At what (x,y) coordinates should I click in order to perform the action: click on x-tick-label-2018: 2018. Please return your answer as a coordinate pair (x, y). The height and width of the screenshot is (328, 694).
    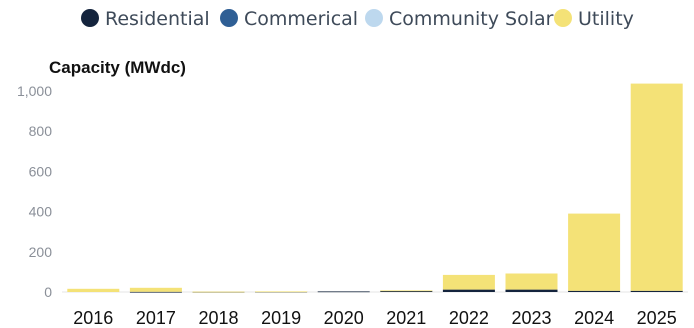
    Looking at the image, I should click on (218, 318).